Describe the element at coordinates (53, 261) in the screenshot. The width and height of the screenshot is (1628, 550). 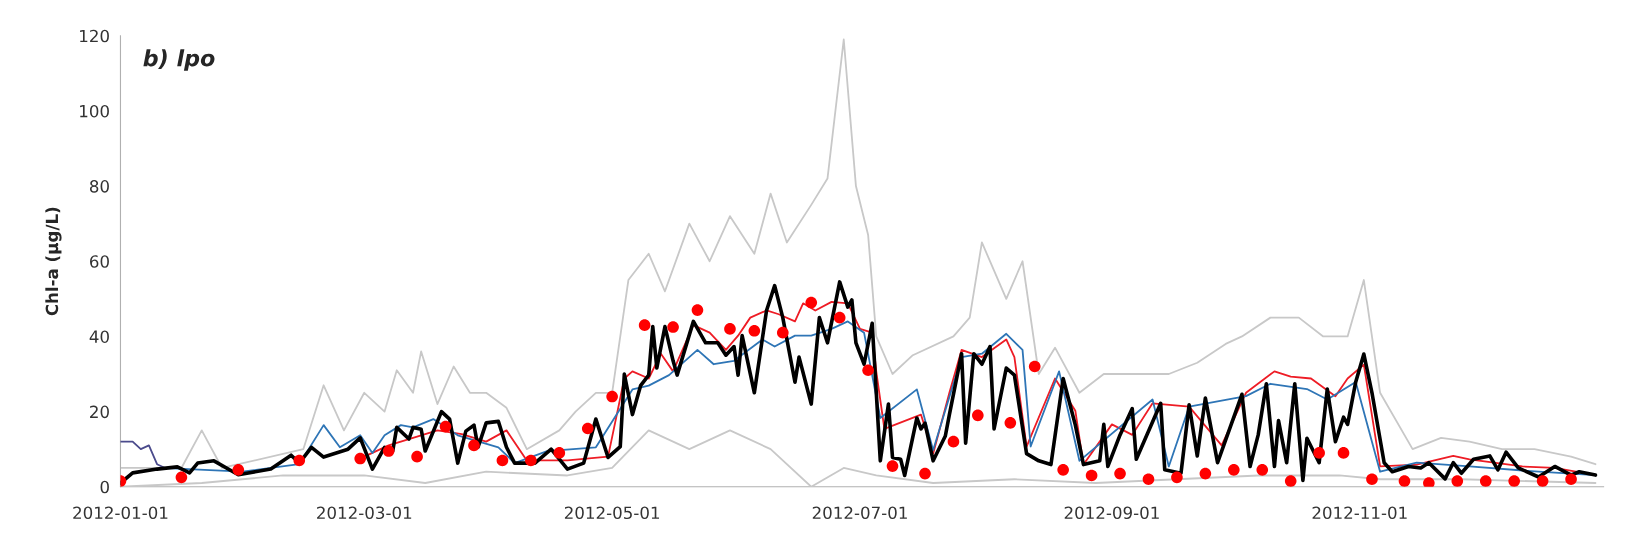
I see `y-axis-title: Chl-a (µg/L)` at that location.